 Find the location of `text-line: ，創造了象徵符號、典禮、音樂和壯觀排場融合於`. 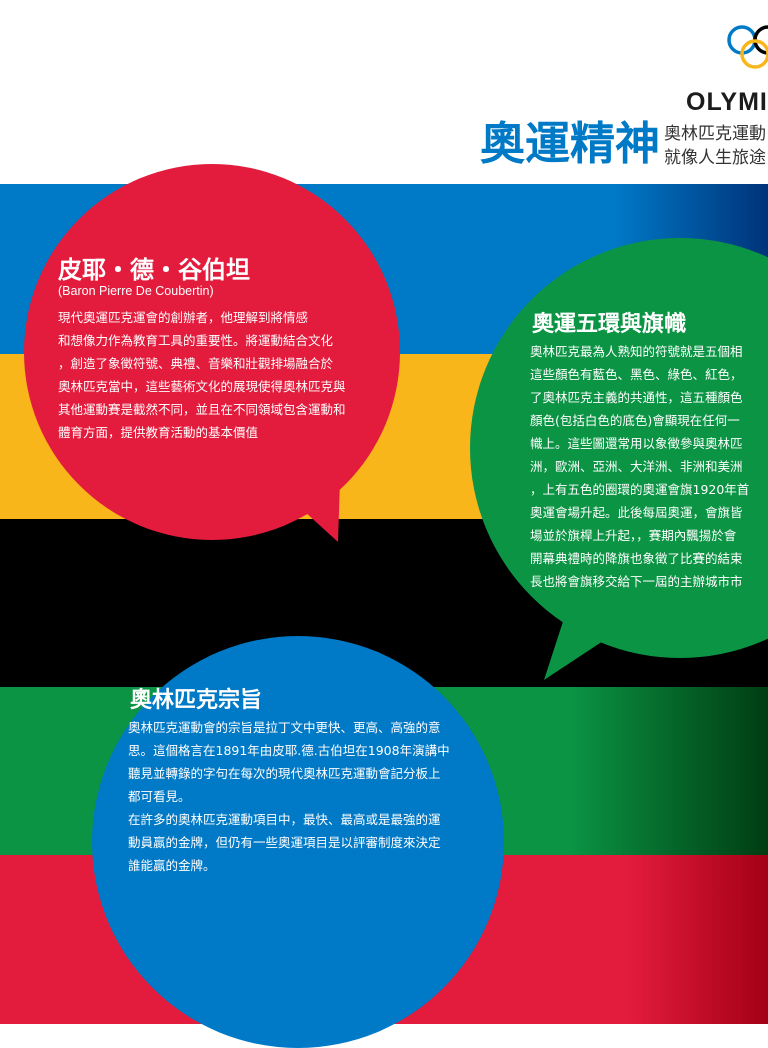

text-line: ，創造了象徵符號、典禮、音樂和壯觀排場融合於 is located at coordinates (196, 363).